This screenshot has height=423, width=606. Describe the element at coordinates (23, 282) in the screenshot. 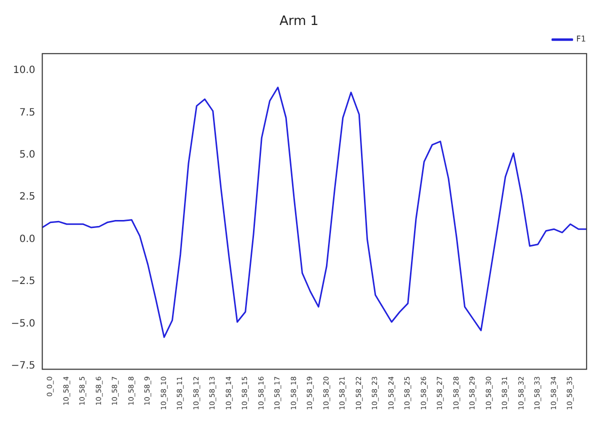

I see `y-tick-label: −2.5` at that location.